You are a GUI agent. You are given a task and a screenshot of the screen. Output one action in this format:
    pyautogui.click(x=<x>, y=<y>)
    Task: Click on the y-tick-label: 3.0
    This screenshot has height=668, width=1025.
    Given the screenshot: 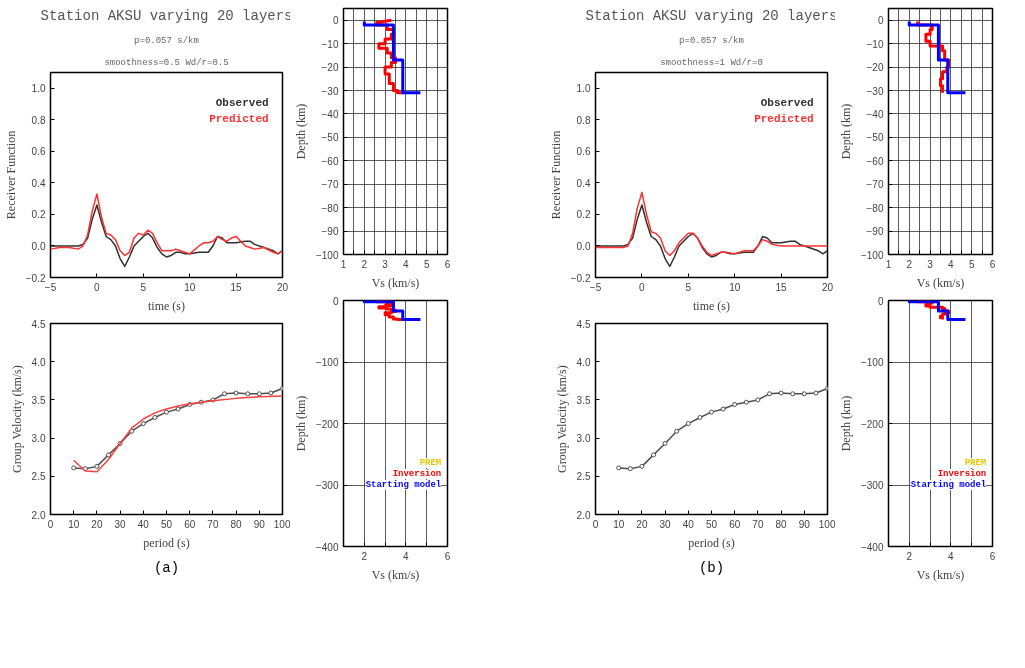 What is the action you would take?
    pyautogui.click(x=583, y=439)
    